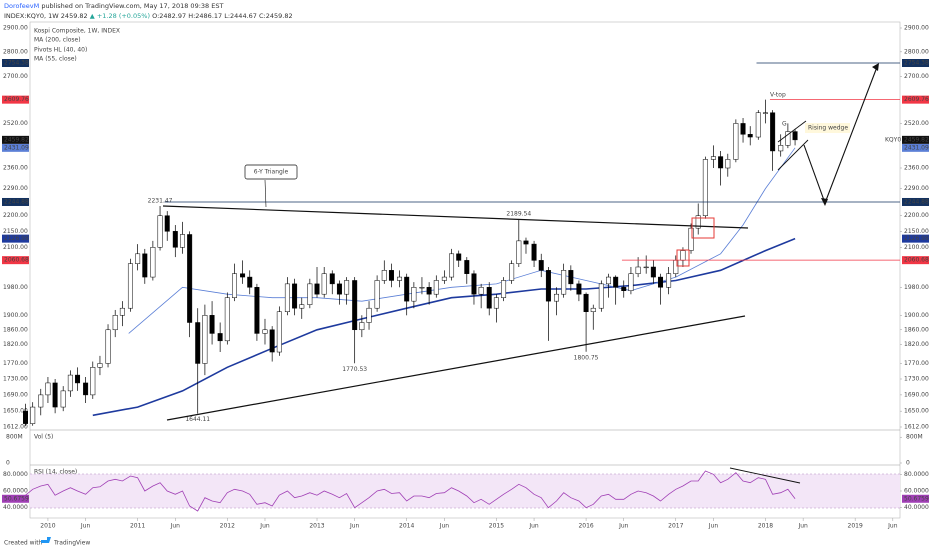  What do you see at coordinates (15, 411) in the screenshot?
I see `y-tick-label: 1650.00` at bounding box center [15, 411].